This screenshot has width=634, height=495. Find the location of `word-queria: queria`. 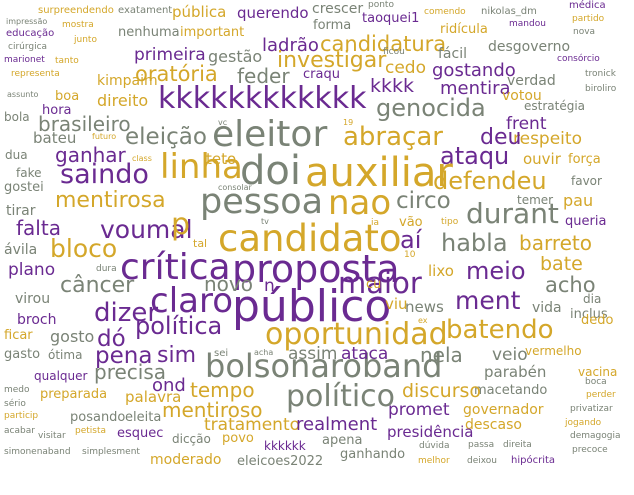

word-queria: queria is located at coordinates (586, 221).